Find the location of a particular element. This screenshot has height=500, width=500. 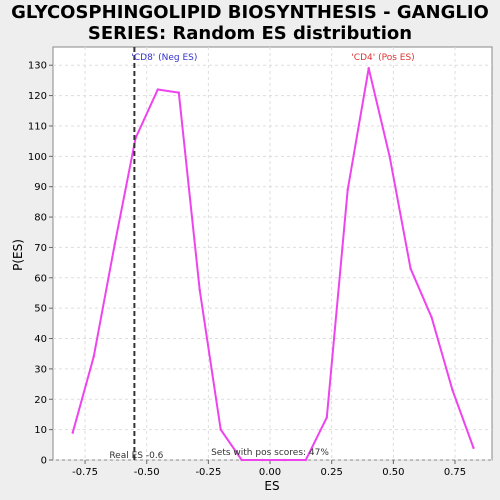

y-tick-label: 10 is located at coordinates (40, 430).